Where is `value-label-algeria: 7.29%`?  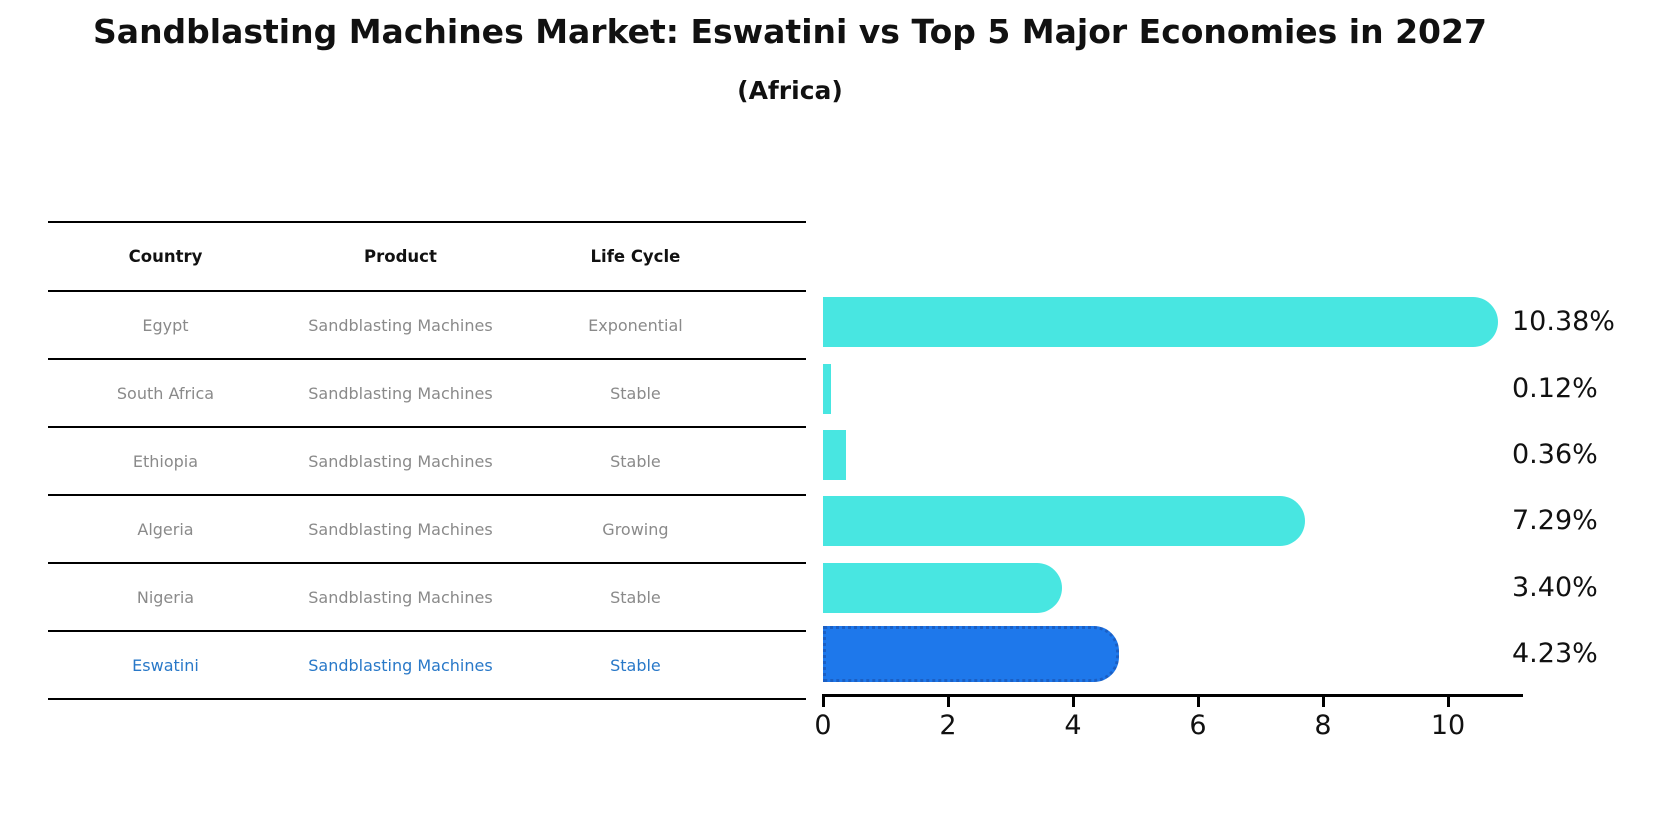 value-label-algeria: 7.29% is located at coordinates (1555, 520).